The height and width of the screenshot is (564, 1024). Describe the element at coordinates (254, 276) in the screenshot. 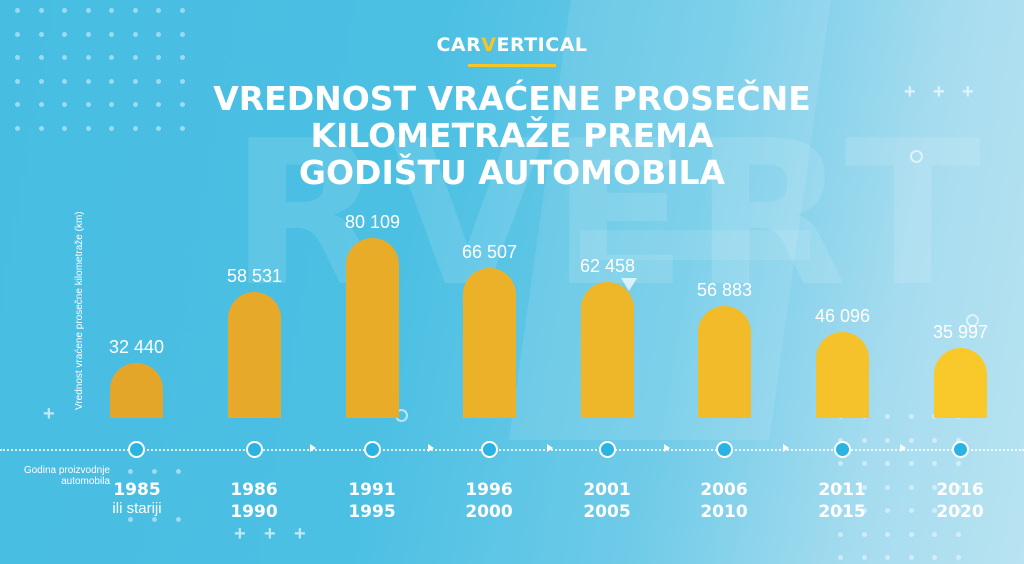

I see `bar-value-label: 58 531` at that location.